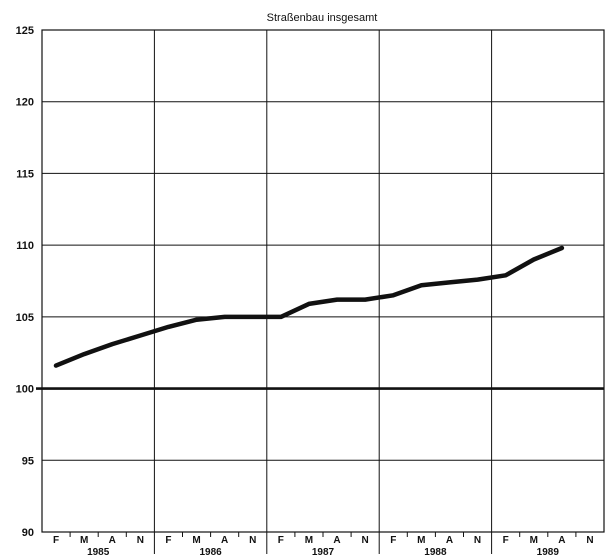 The image size is (608, 555). What do you see at coordinates (25, 390) in the screenshot?
I see `y-tick-label: 100` at bounding box center [25, 390].